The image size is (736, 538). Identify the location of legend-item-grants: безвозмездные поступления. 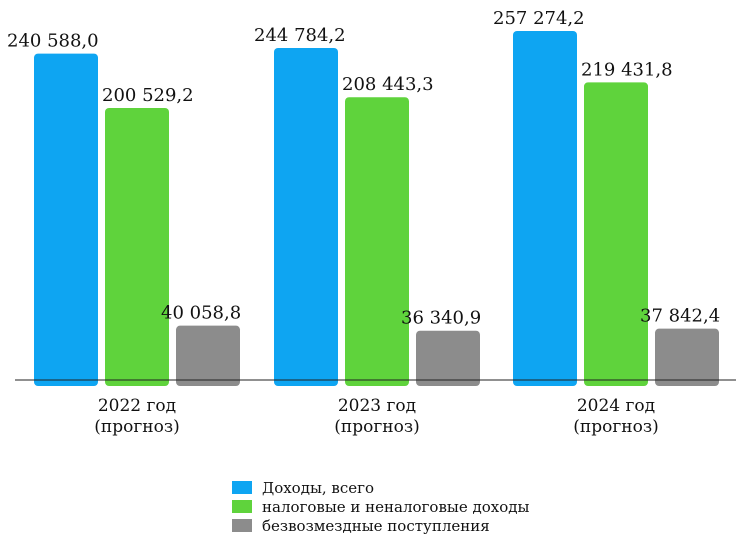
(380, 525).